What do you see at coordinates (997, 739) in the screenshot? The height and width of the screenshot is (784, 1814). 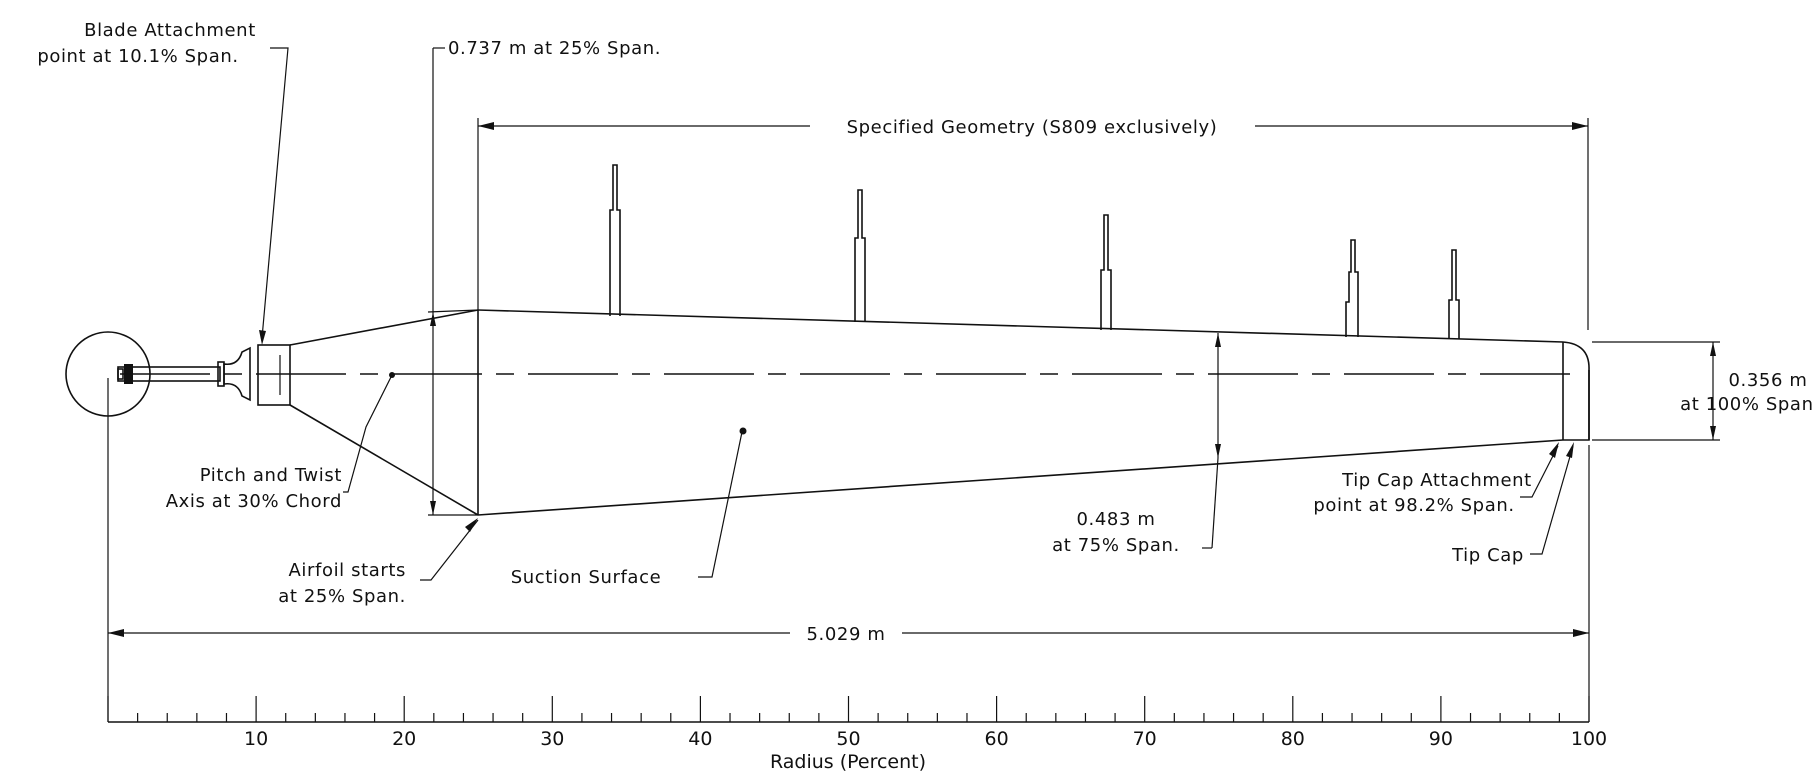 I see `tick-label: 60` at bounding box center [997, 739].